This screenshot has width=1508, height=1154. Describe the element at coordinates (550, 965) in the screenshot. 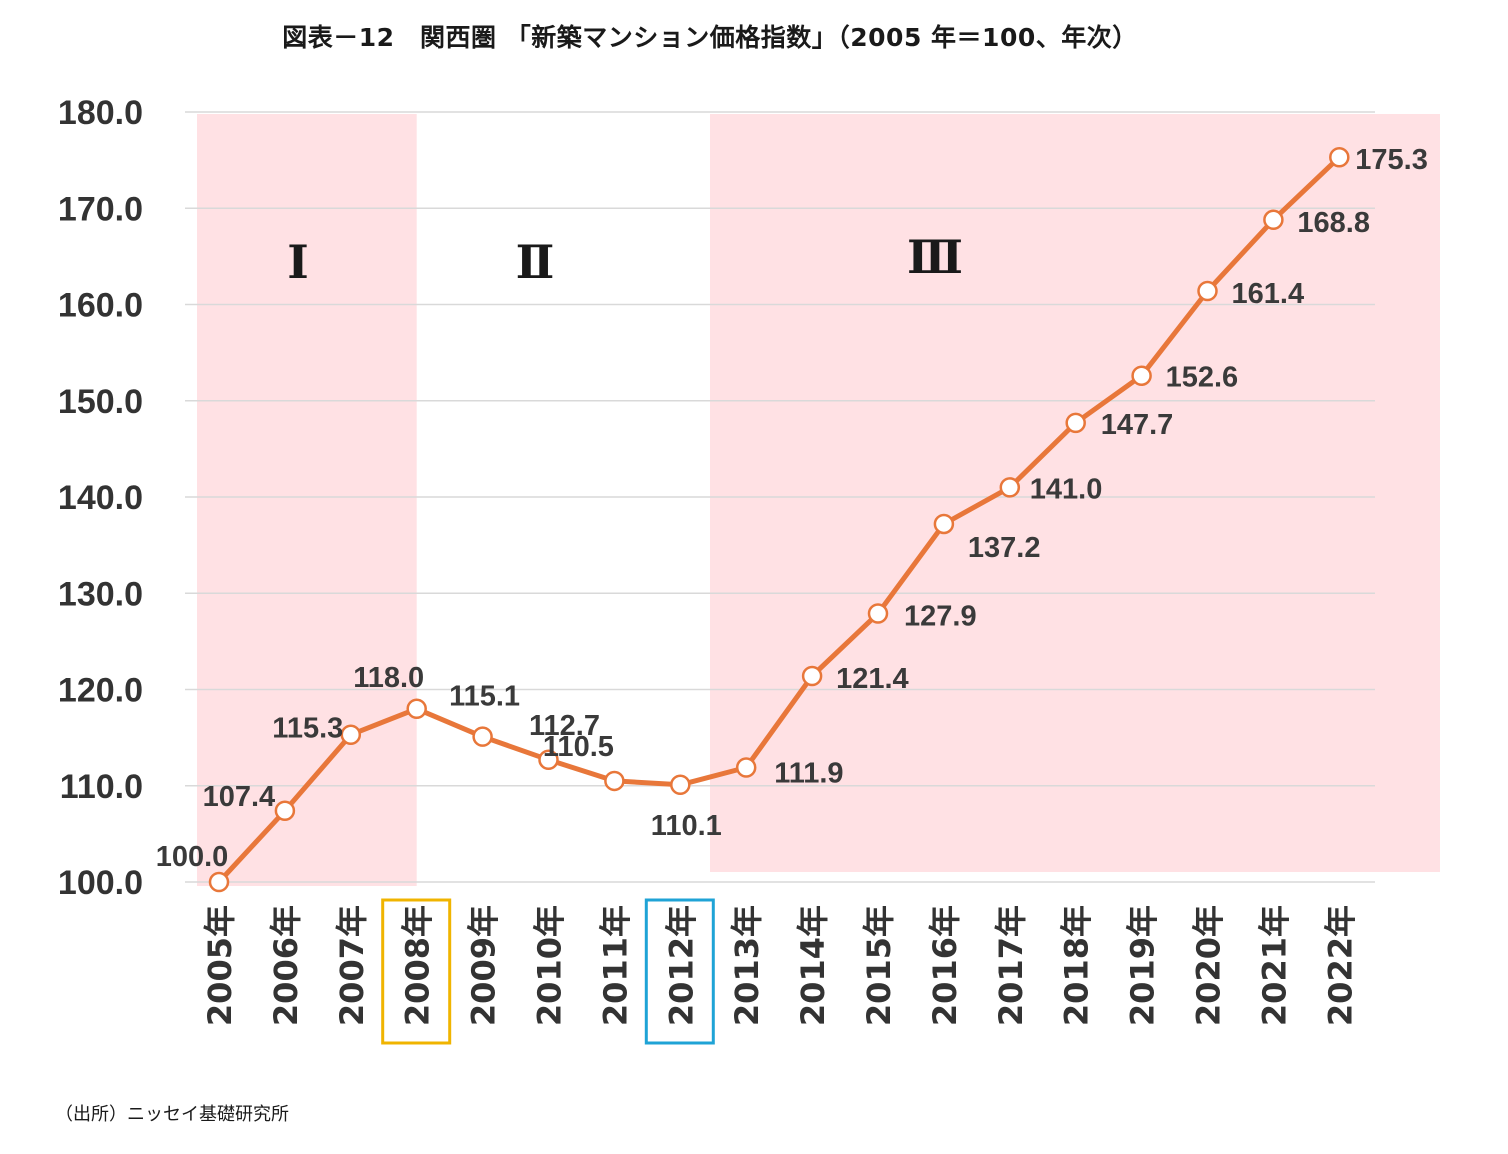

I see `x-tick-label: 2010年` at that location.